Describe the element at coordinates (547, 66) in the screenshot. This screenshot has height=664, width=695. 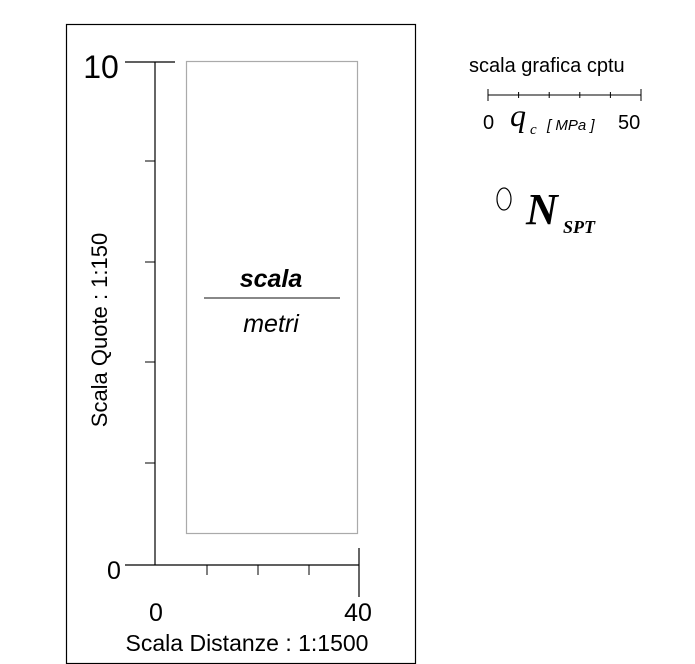
I see `cptu-scale-title: scala grafica cptu` at that location.